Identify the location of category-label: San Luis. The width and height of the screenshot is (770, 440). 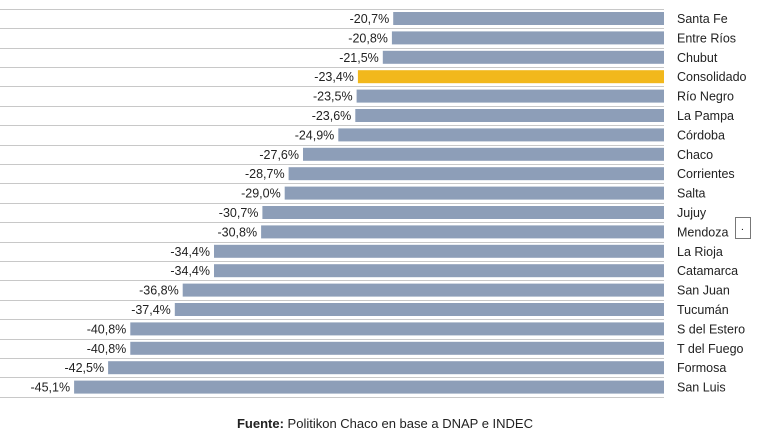
(701, 388).